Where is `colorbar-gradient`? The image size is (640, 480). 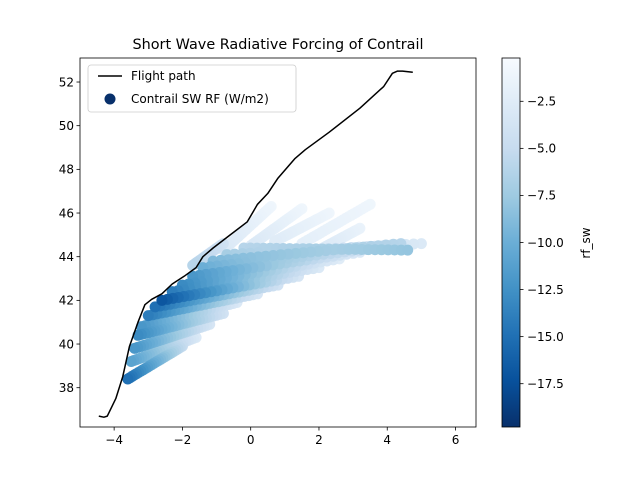 colorbar-gradient is located at coordinates (511, 242).